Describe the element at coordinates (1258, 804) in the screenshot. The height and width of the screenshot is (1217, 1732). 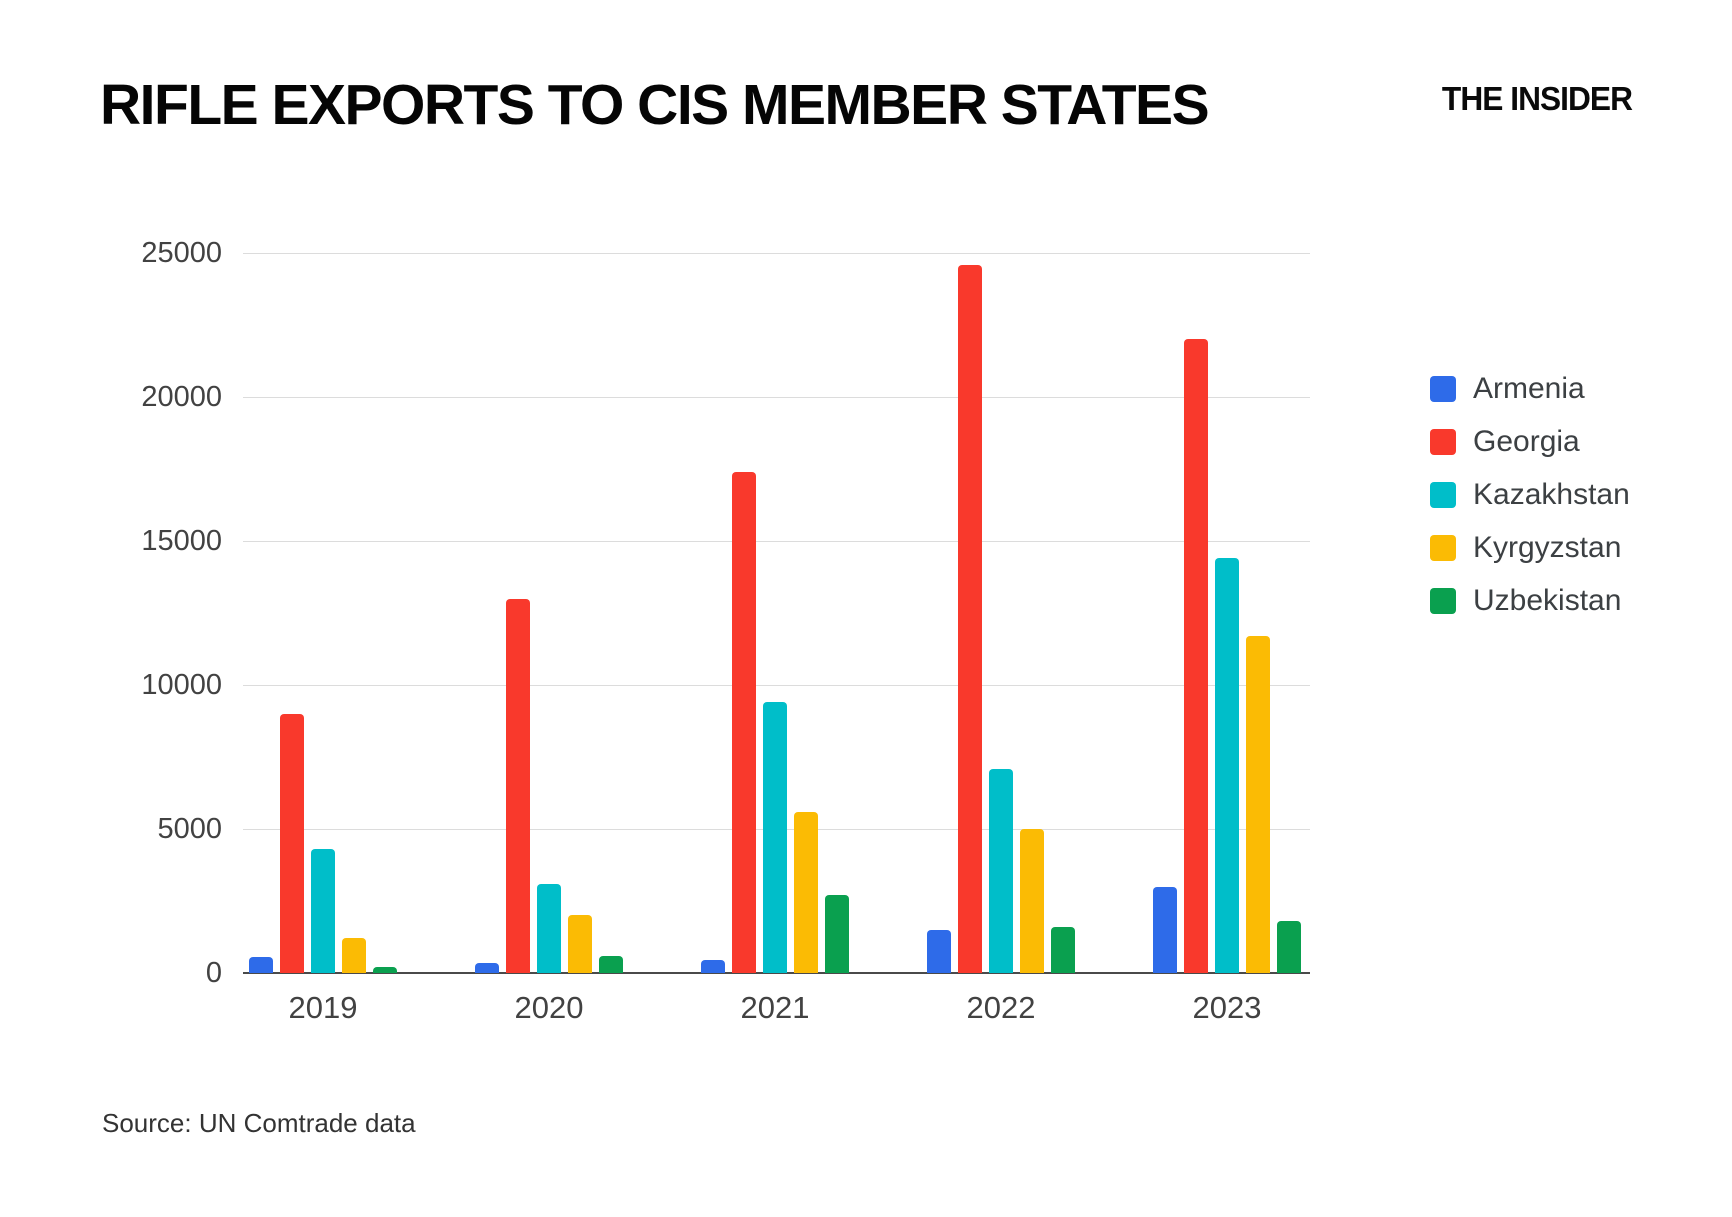
I see `bar-kyrgyzstan-2023` at that location.